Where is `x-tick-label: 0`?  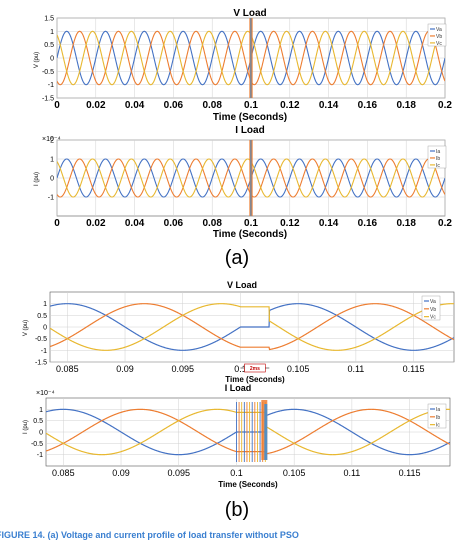
x-tick-label: 0 is located at coordinates (57, 223).